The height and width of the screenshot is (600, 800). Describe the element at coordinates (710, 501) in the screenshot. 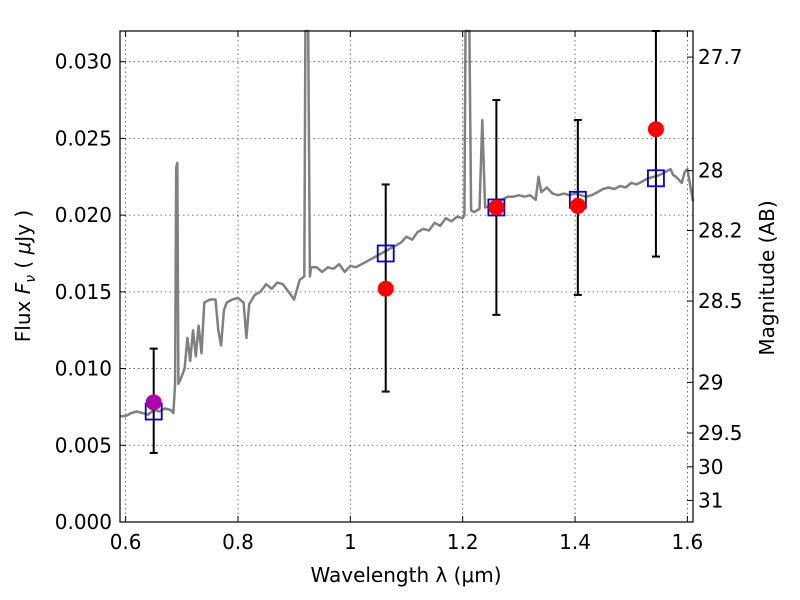

I see `mag-tick-label: 31` at that location.